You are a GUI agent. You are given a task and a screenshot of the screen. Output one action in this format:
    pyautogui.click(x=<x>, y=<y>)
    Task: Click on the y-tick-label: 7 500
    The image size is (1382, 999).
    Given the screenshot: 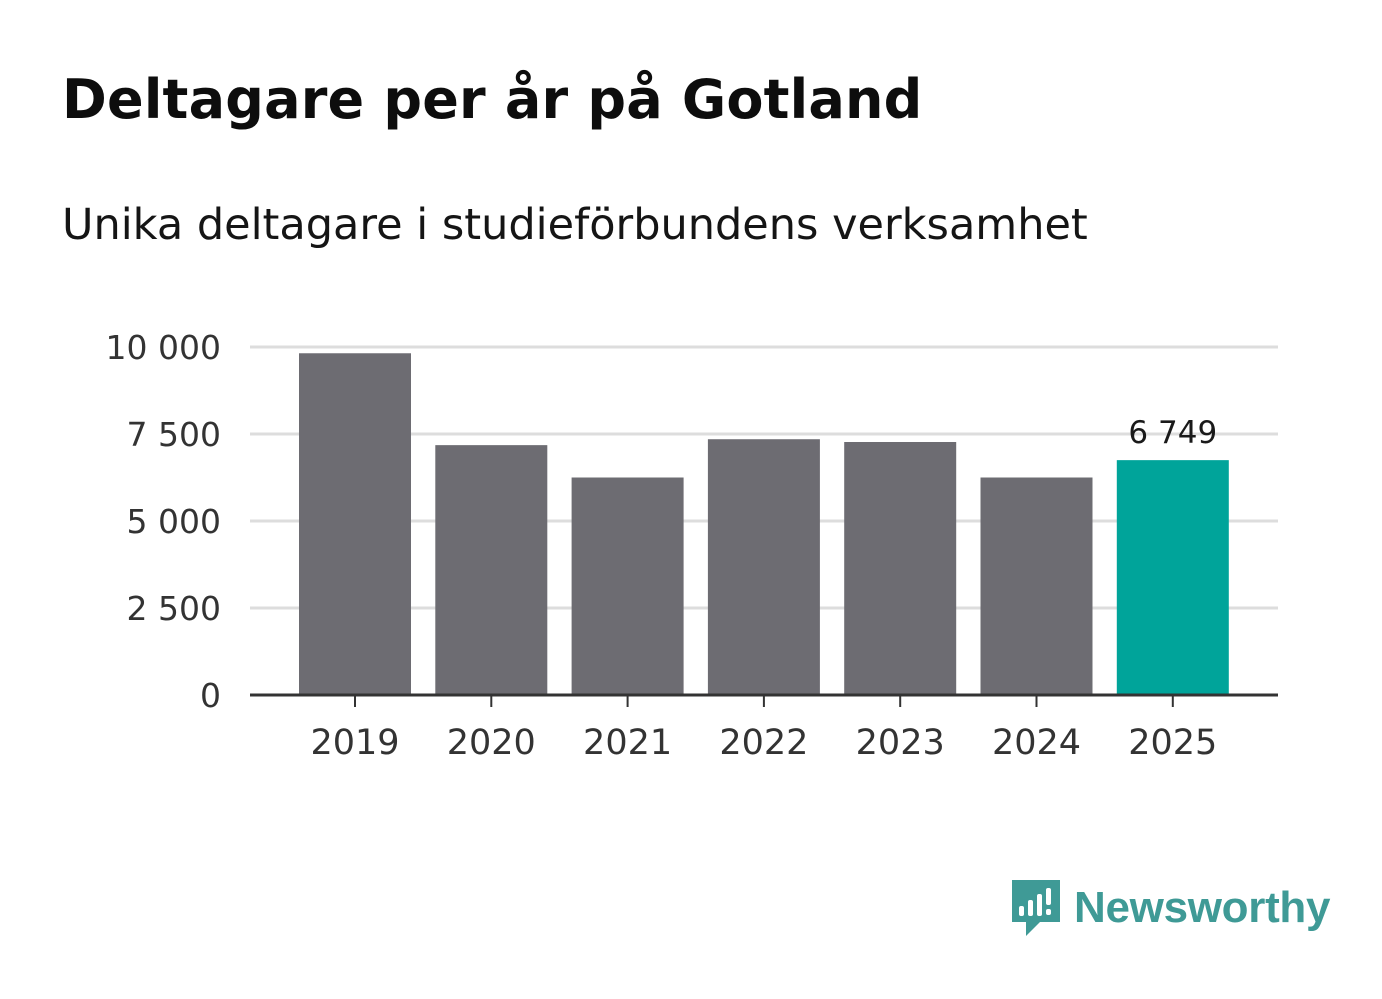 What is the action you would take?
    pyautogui.click(x=174, y=434)
    